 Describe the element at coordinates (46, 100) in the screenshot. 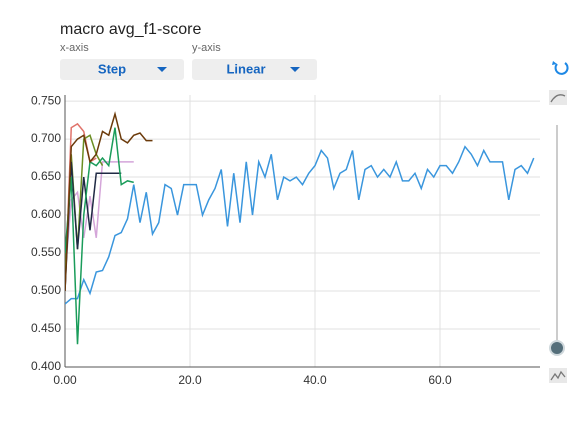

I see `y-tick-label: 0.750` at that location.